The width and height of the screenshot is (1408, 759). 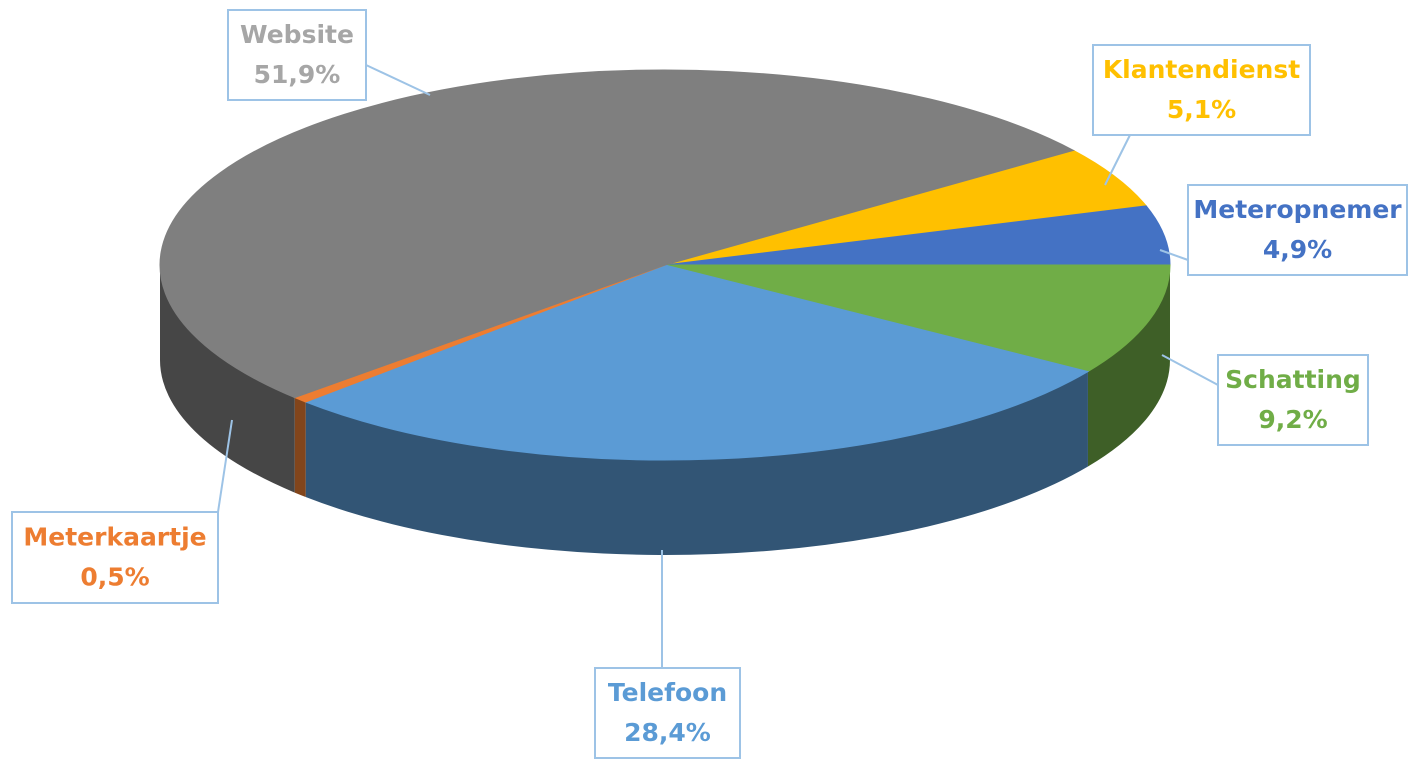 I want to click on value-label: 4,9%, so click(x=1297, y=249).